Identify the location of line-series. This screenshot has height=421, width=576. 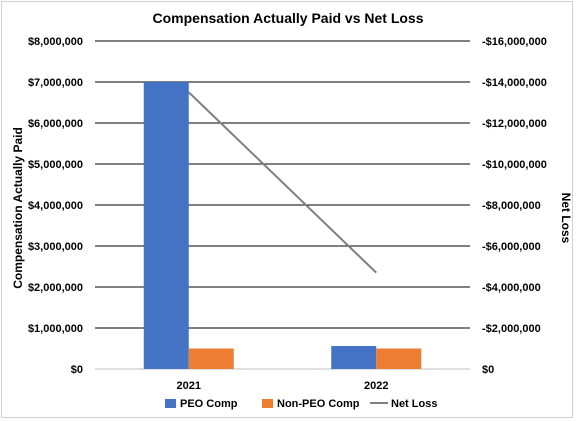
(282, 182).